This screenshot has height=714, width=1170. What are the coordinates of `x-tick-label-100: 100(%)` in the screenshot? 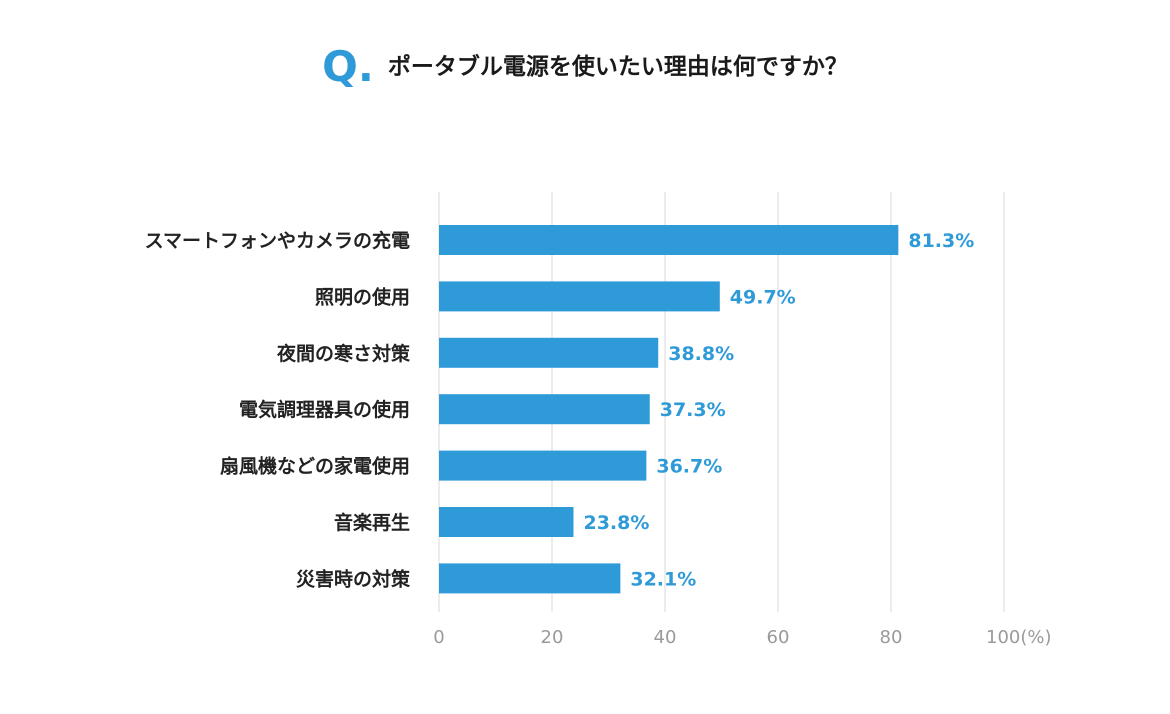 It's located at (1019, 637).